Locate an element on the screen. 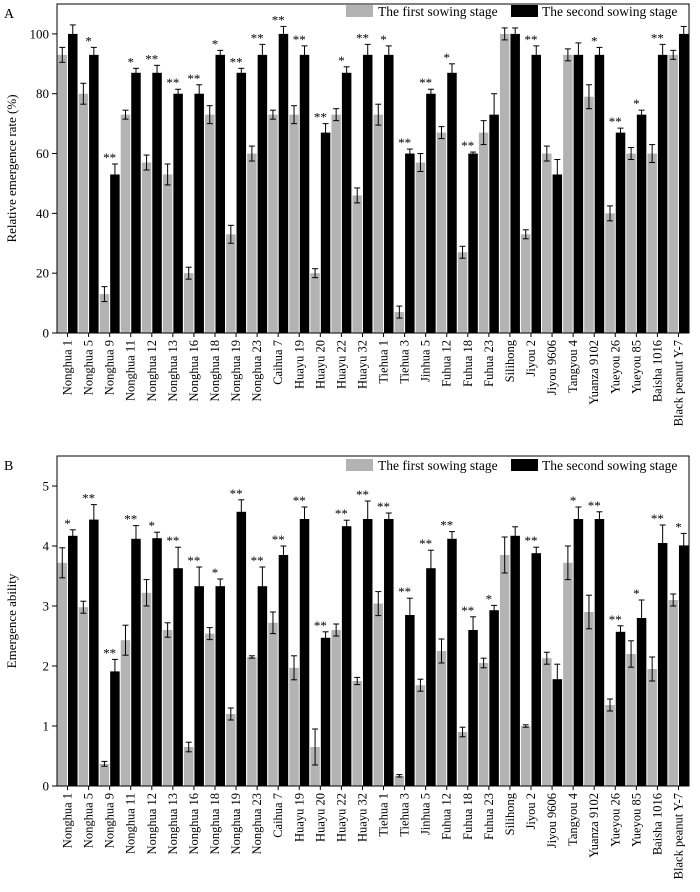 The height and width of the screenshot is (892, 700). legend-swatch-second is located at coordinates (524, 11).